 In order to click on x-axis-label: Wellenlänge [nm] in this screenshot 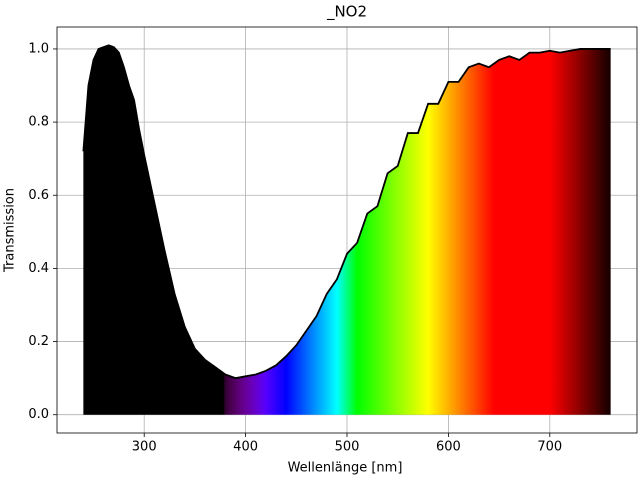, I will do `click(345, 468)`.